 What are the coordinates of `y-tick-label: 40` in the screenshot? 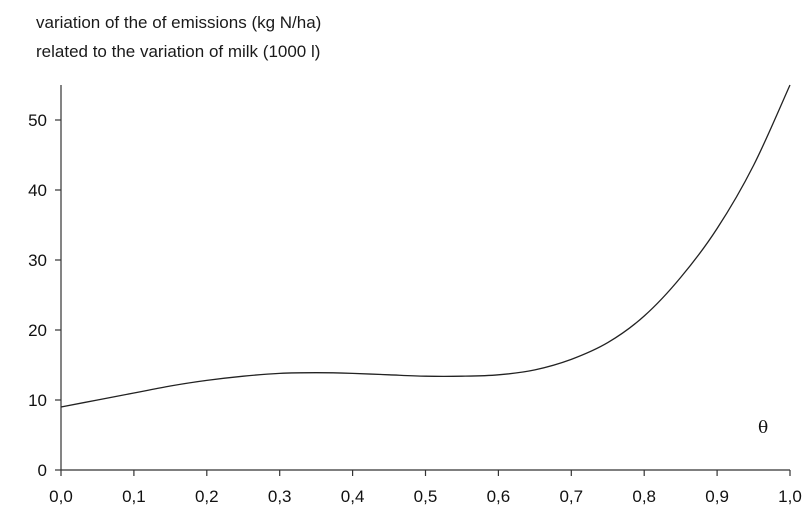 It's located at (37, 190).